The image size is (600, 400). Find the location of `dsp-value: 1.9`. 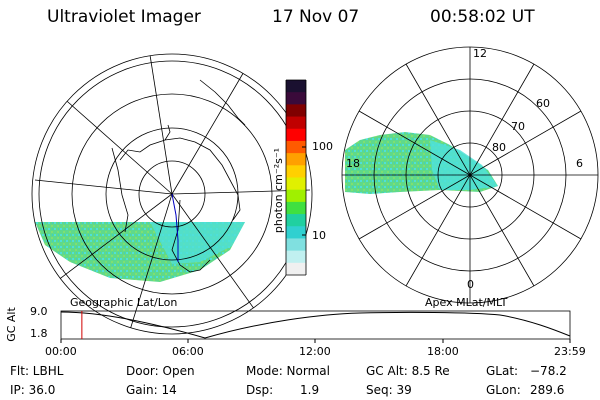

dsp-value: 1.9 is located at coordinates (310, 390).